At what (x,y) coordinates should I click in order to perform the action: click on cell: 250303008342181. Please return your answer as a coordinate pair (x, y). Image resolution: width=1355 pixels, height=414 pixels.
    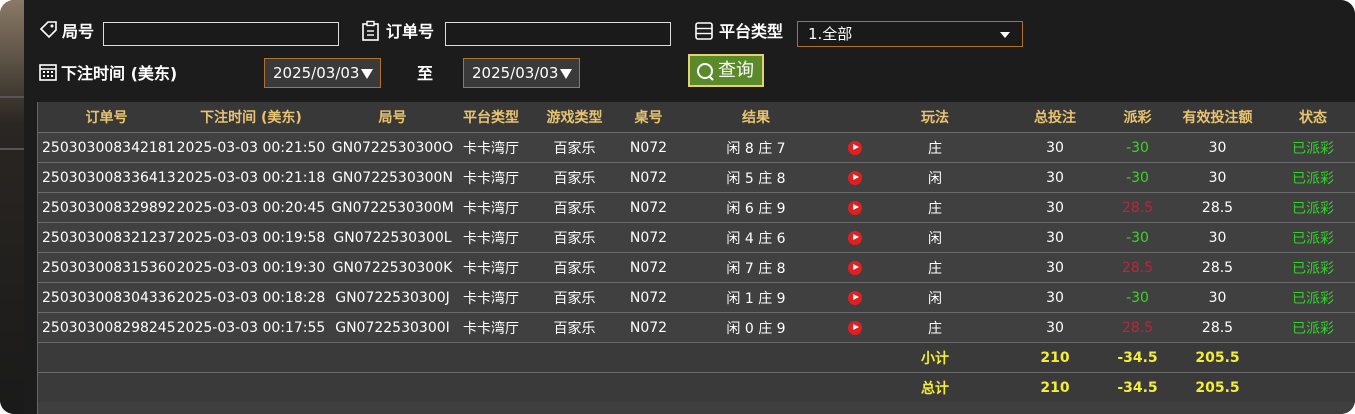
    Looking at the image, I should click on (107, 147).